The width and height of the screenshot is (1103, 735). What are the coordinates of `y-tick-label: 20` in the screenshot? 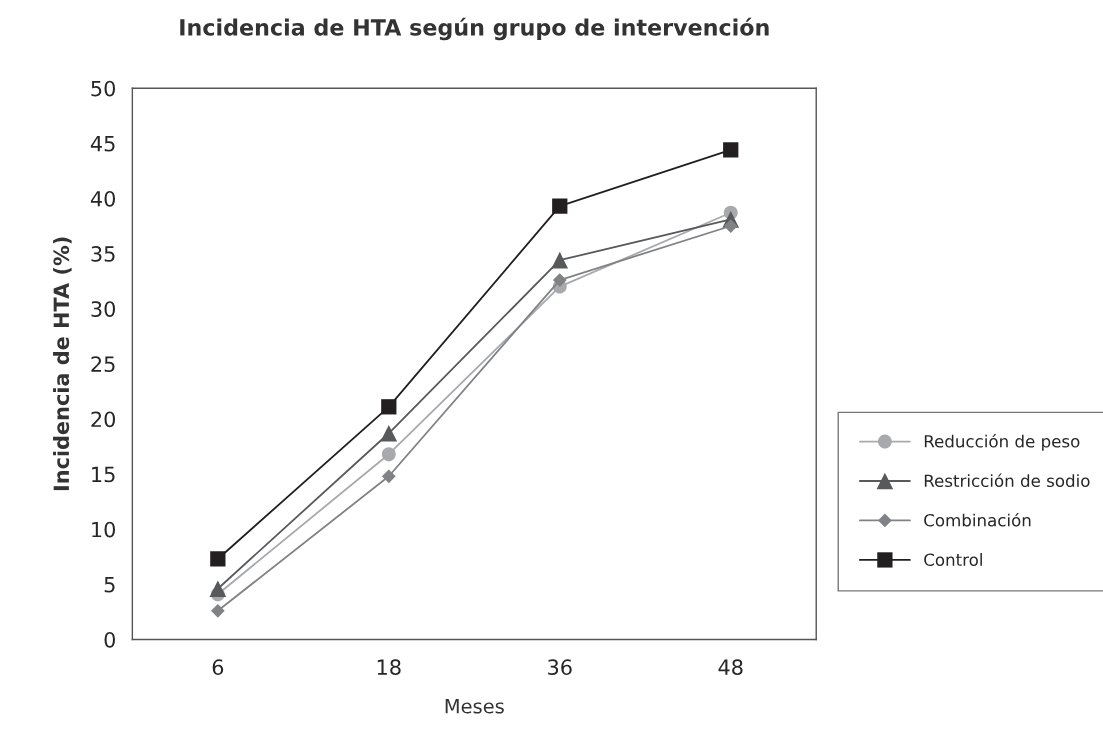 It's located at (103, 419).